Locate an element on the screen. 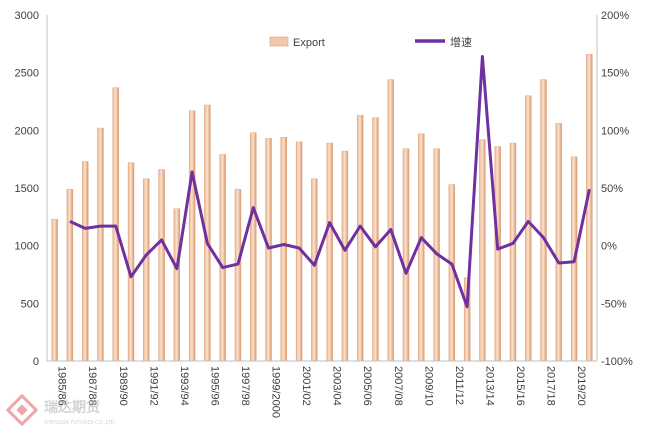  left-tick-label: 2000 is located at coordinates (27, 131).